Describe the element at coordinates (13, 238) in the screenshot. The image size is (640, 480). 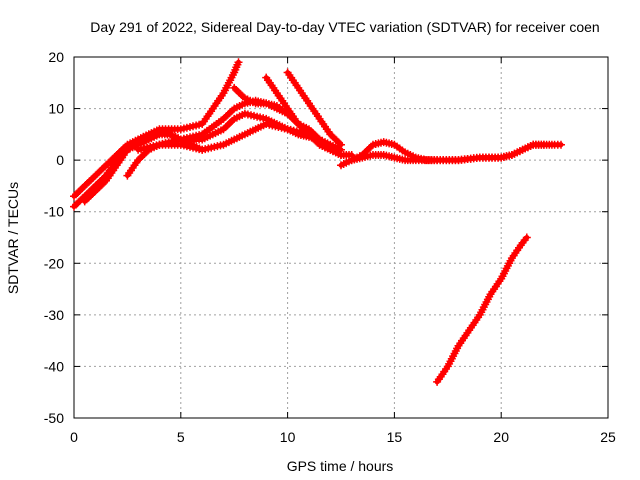
I see `y-axis-label: SDTVAR / TECUs` at that location.